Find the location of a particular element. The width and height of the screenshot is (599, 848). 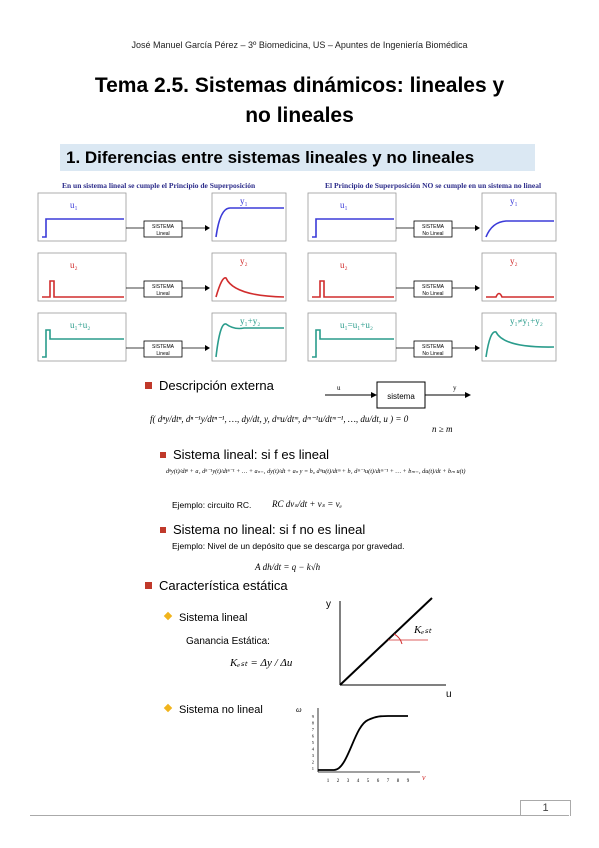

sistema-lineal-static-item: Sistema lineal is located at coordinates (205, 617).